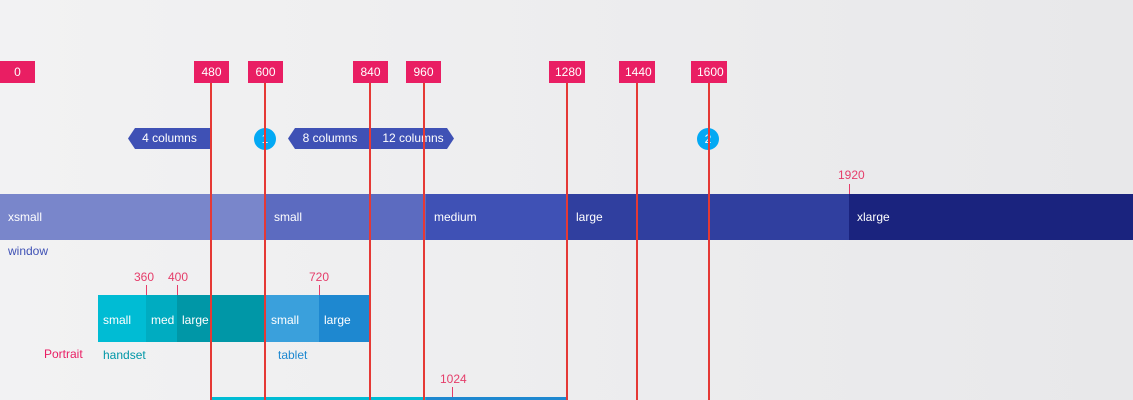  What do you see at coordinates (453, 379) in the screenshot?
I see `device-label-1024: 1024` at bounding box center [453, 379].